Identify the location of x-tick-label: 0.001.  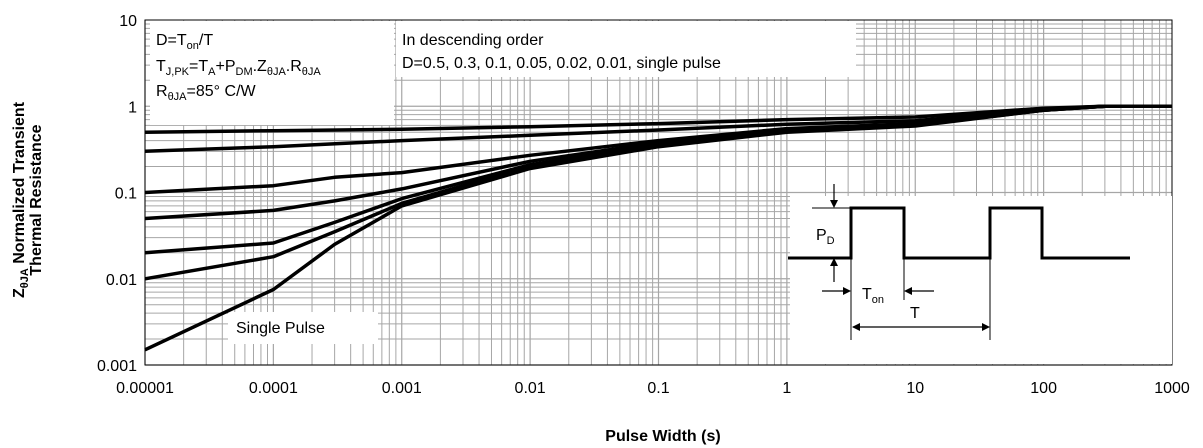
(402, 388).